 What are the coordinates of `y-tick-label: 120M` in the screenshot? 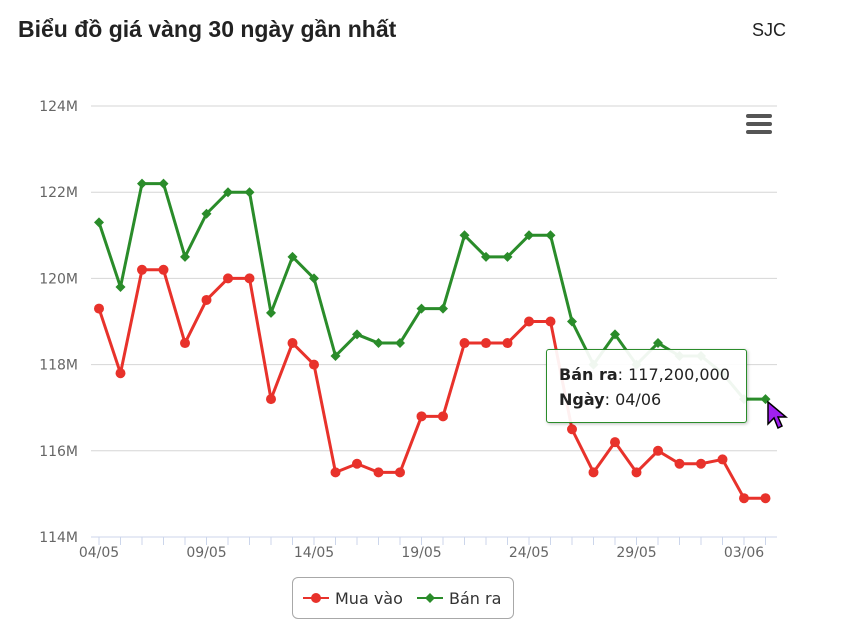 It's located at (58, 279).